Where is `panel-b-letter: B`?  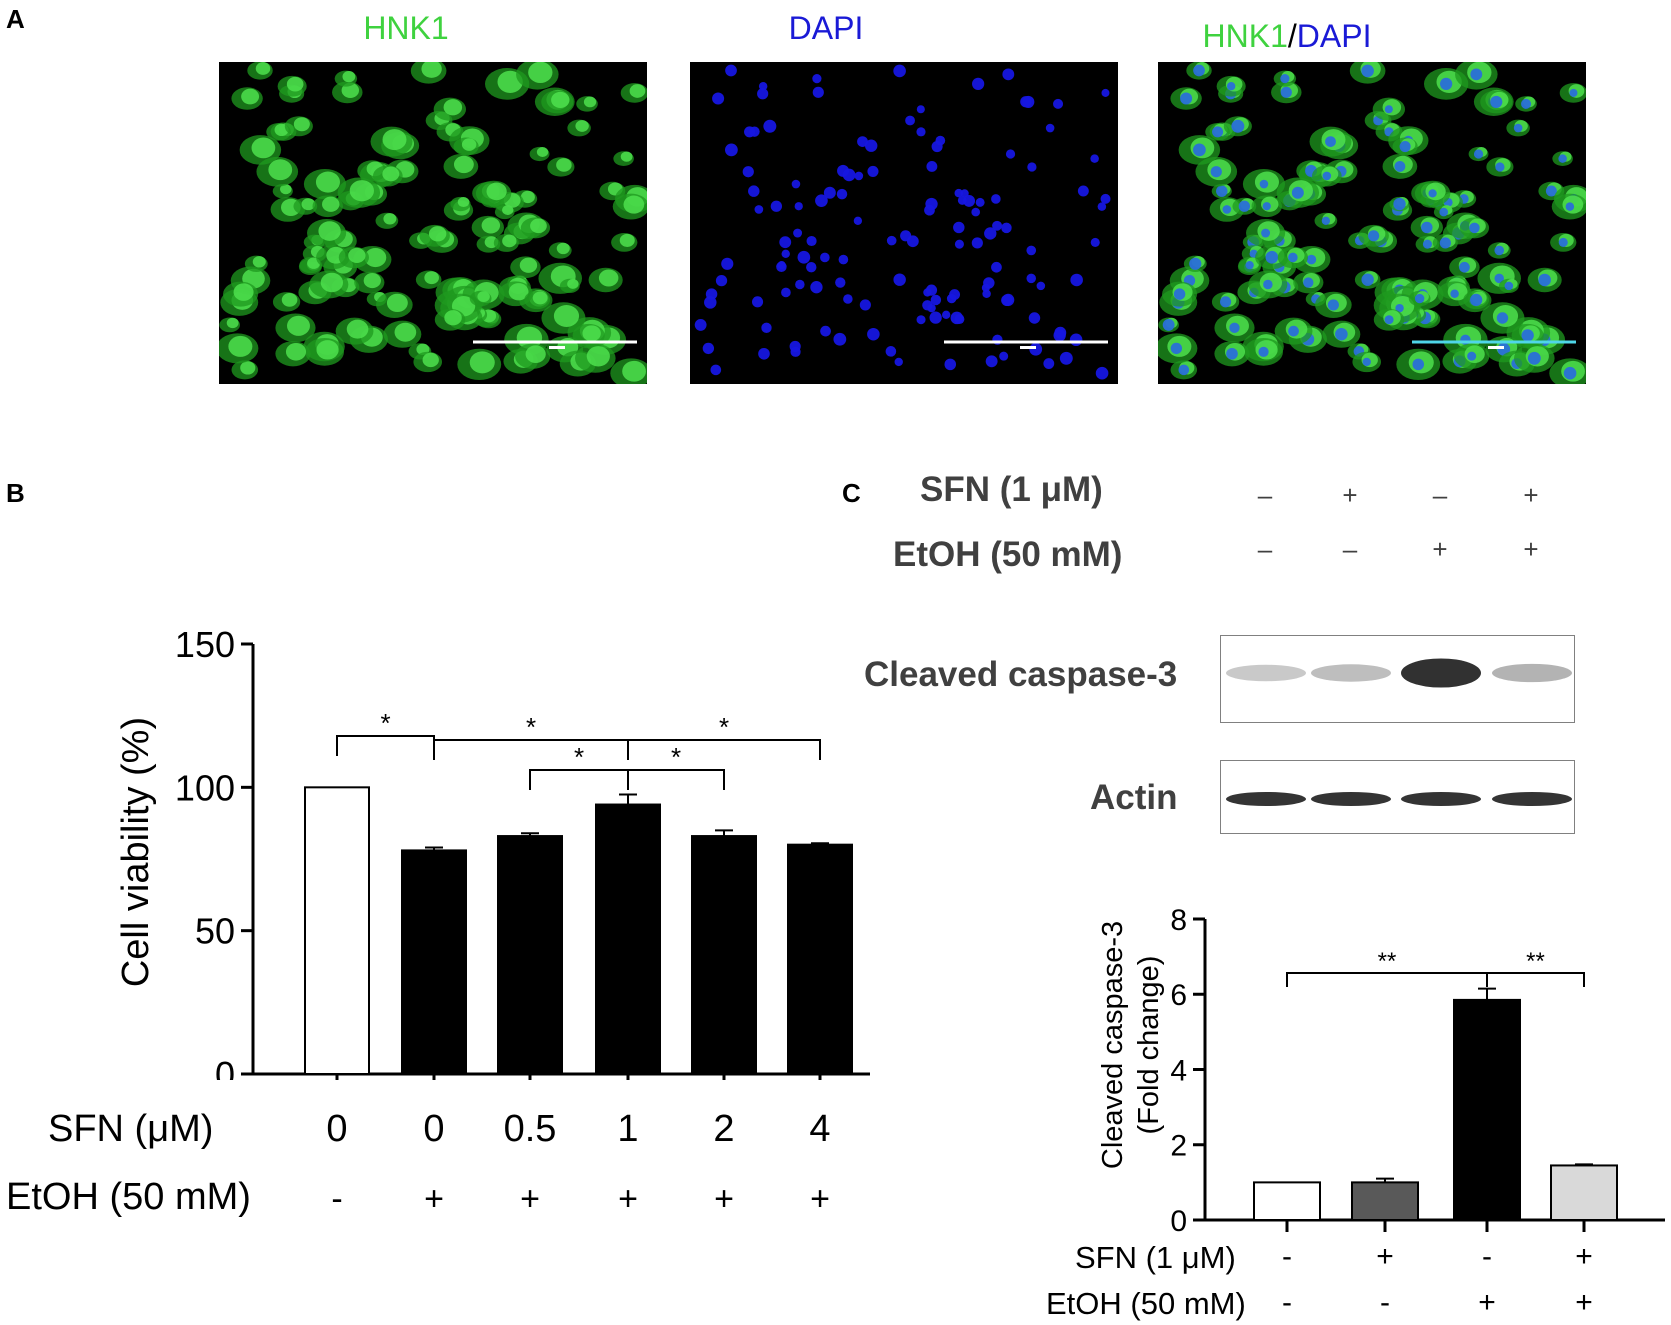 panel-b-letter: B is located at coordinates (15, 493).